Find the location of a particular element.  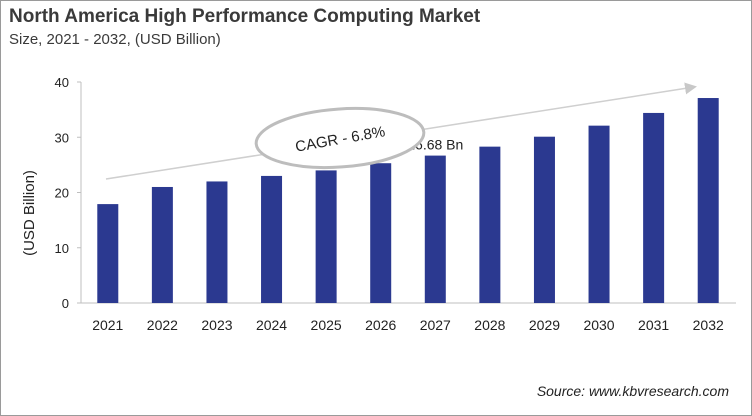

y-tick-label: 10 is located at coordinates (62, 248).